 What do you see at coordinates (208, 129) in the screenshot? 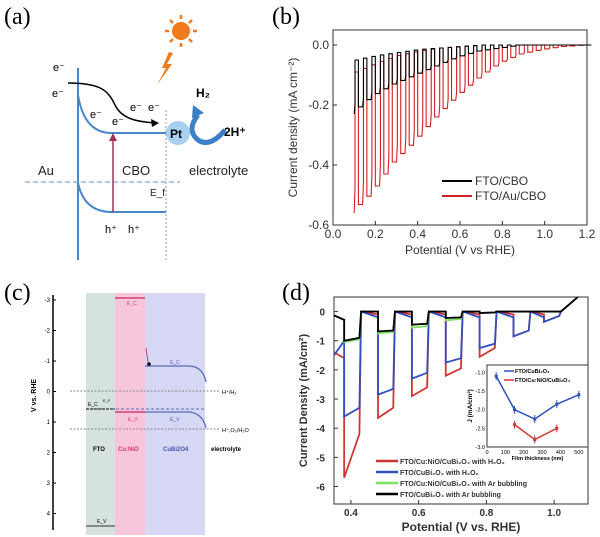
I see `h2-evolution-arrow` at bounding box center [208, 129].